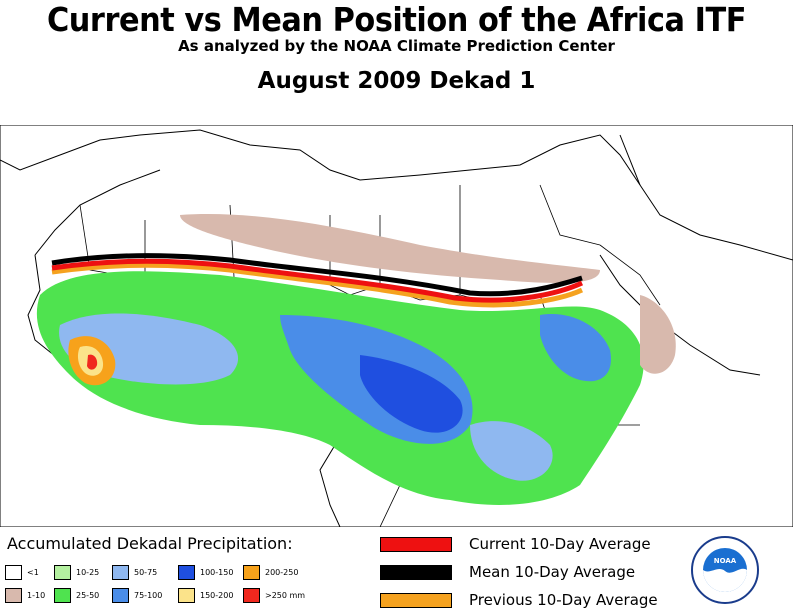 The image size is (793, 613). Describe the element at coordinates (396, 81) in the screenshot. I see `map-period: August 2009 Dekad 1` at that location.